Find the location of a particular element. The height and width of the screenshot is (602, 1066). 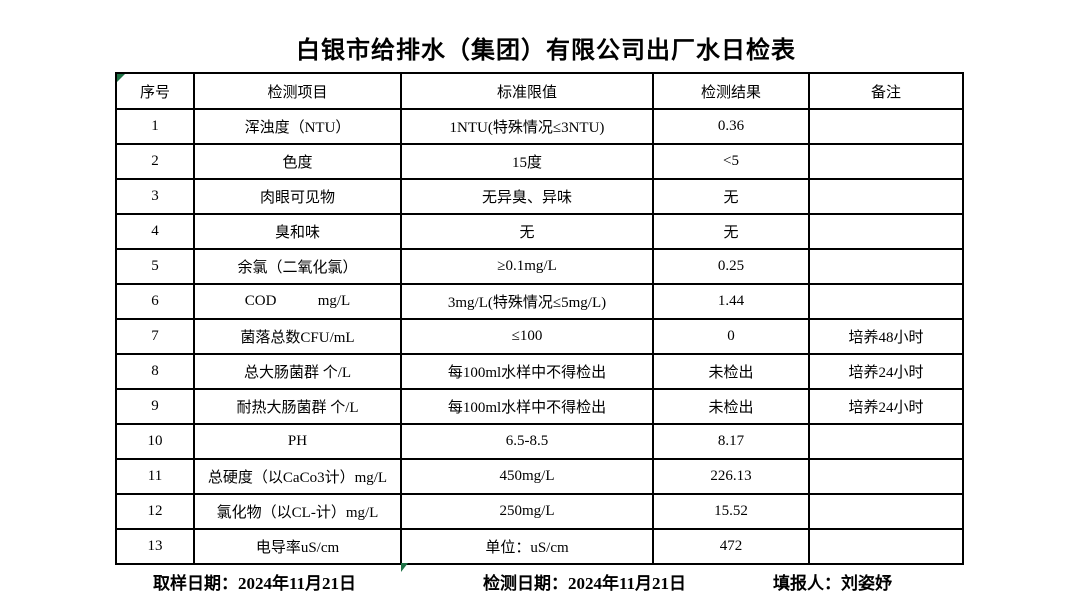

table-row: 13 电导率uS/cm 单位：uS/cm 472 is located at coordinates (539, 546).